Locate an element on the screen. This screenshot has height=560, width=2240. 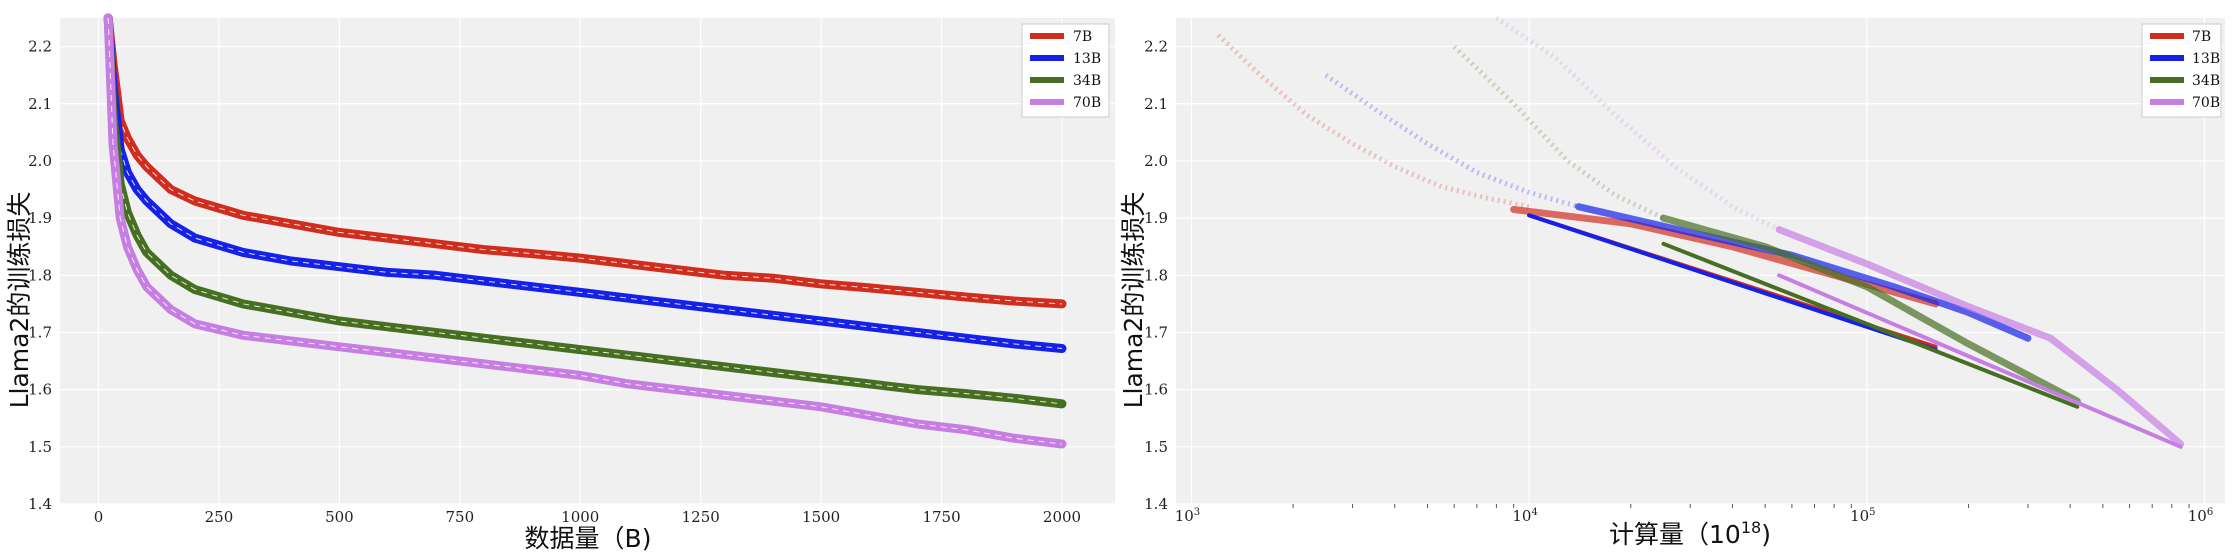
right-fit-line-13b is located at coordinates (1732, 282).